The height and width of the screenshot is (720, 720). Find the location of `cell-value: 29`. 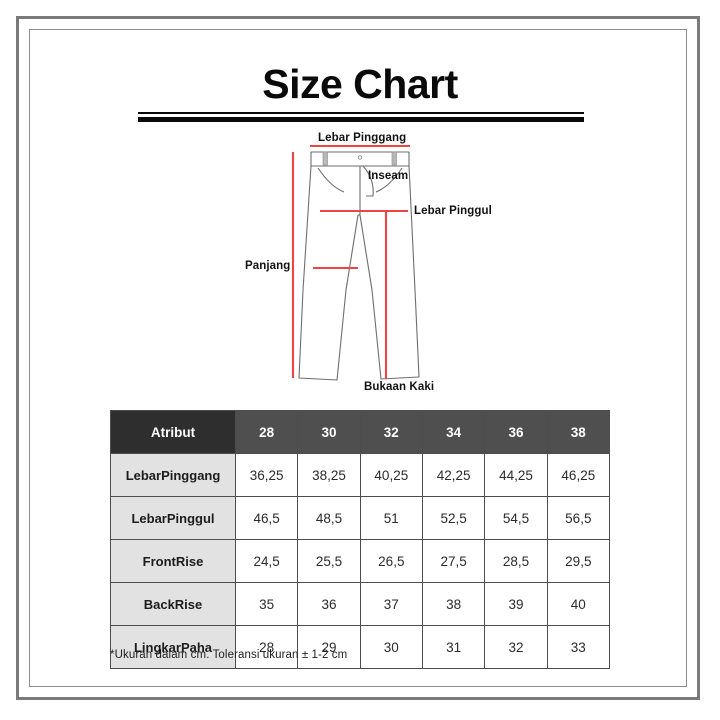

cell-value: 29 is located at coordinates (329, 647).